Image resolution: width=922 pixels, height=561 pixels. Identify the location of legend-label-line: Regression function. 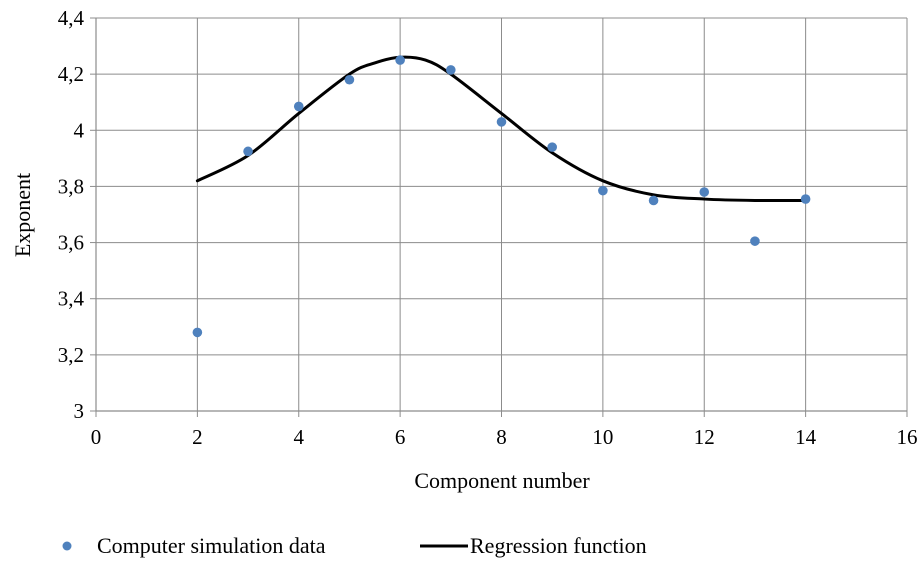
(558, 545).